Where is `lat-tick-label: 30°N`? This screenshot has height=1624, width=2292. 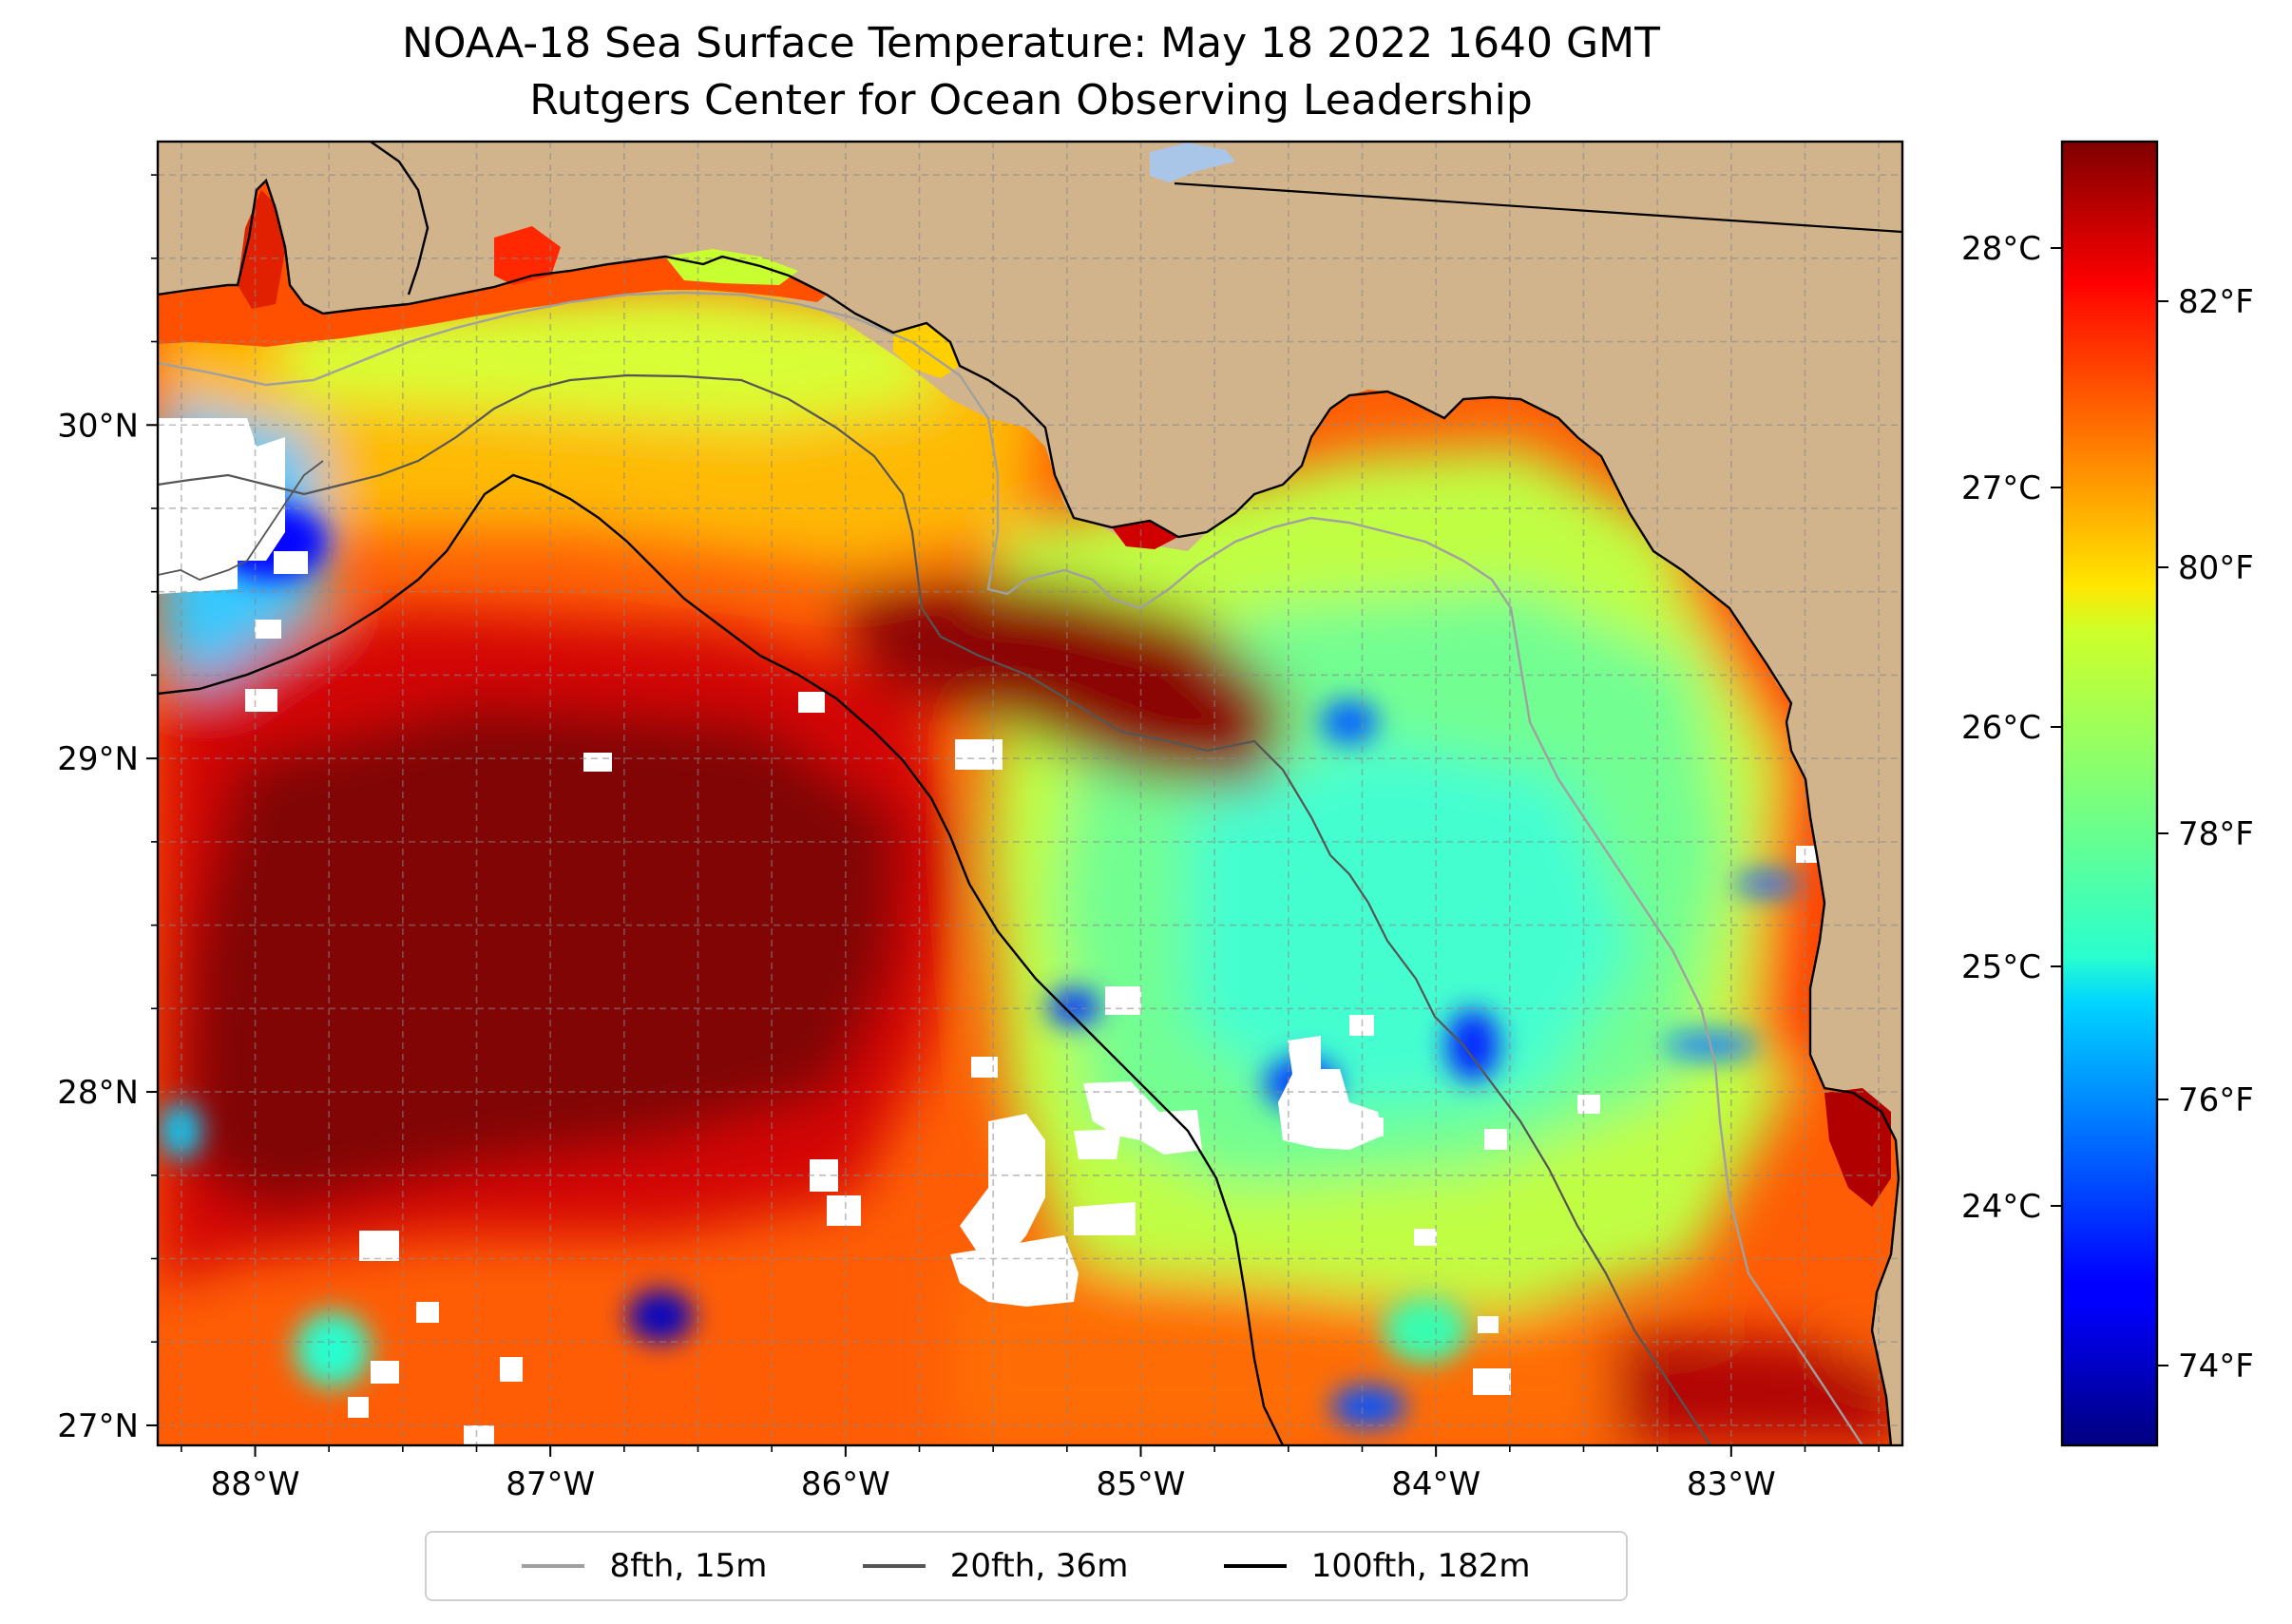 lat-tick-label: 30°N is located at coordinates (98, 426).